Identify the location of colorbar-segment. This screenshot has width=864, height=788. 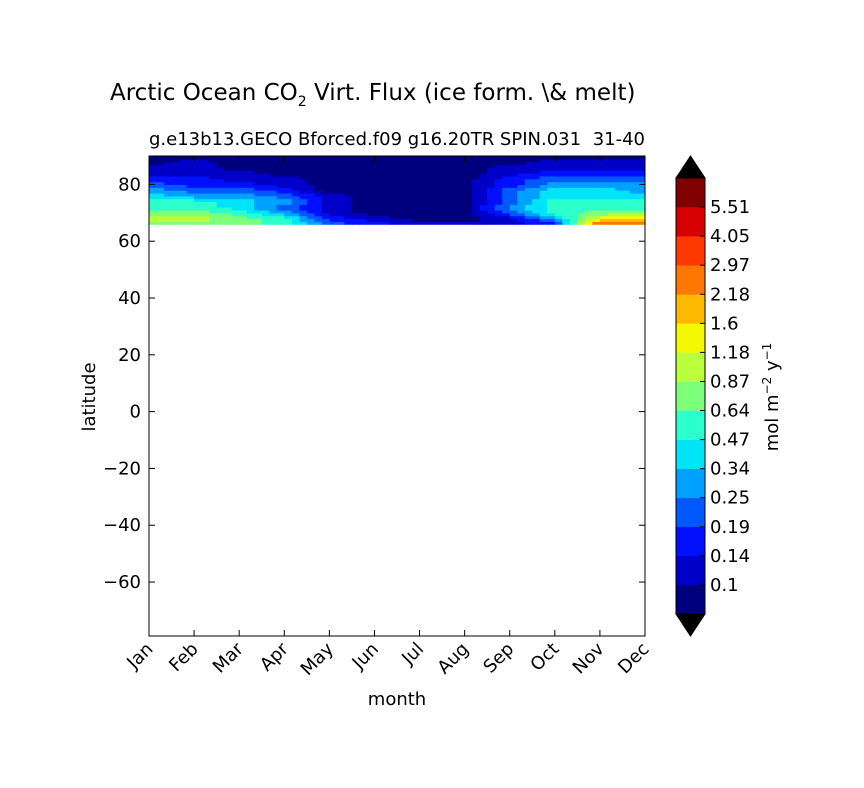
(690, 541).